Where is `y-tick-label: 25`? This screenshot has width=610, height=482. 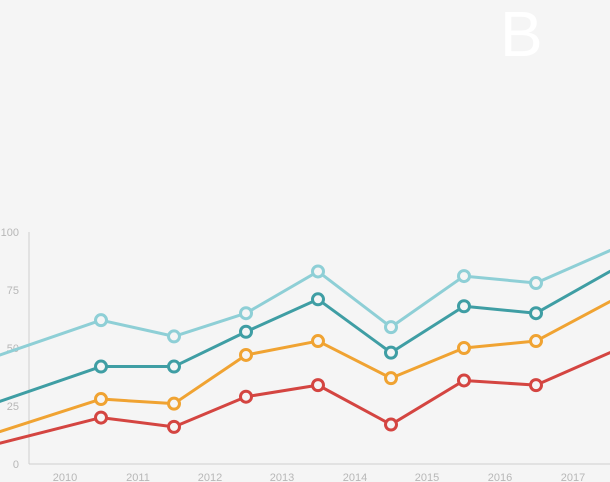 y-tick-label: 25 is located at coordinates (13, 407).